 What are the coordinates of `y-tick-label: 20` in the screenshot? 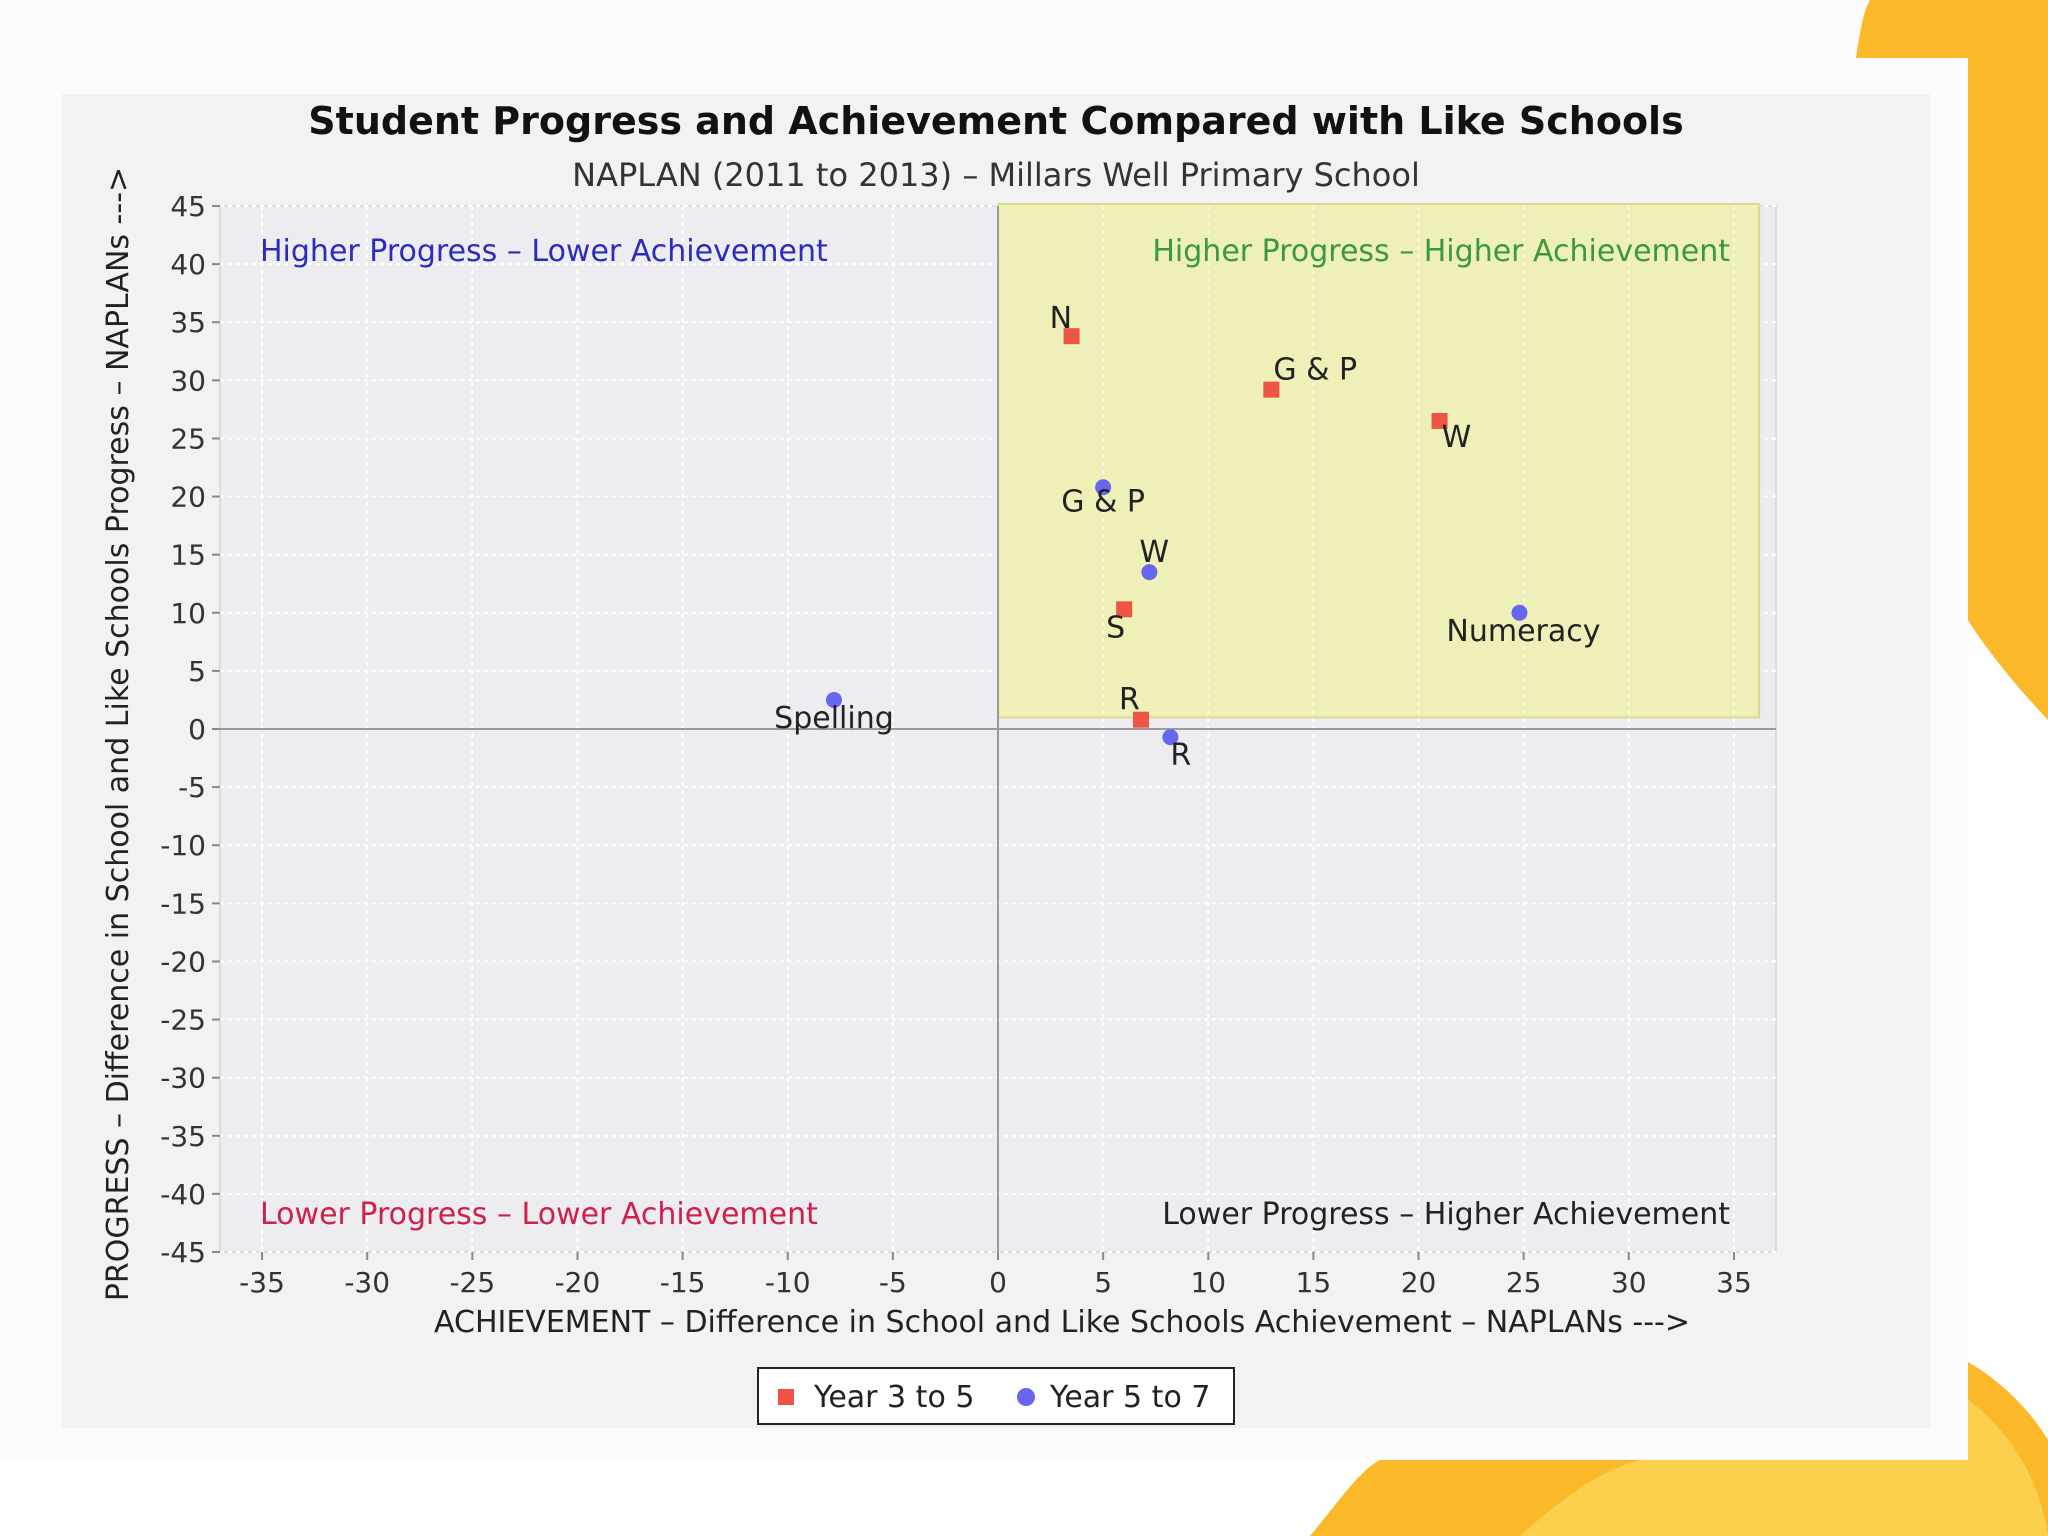 It's located at (188, 497).